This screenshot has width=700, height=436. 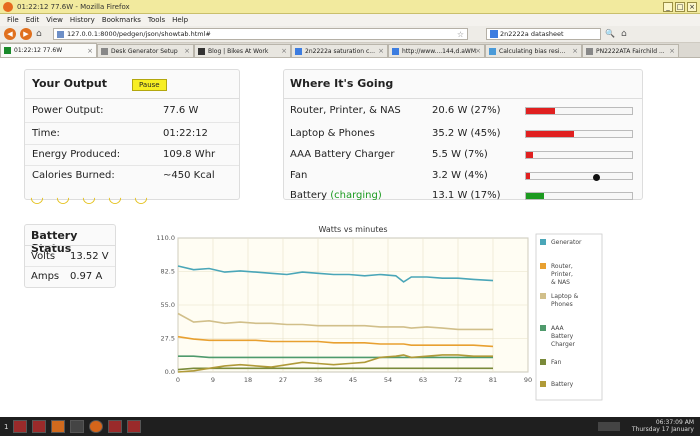 I want to click on legend-label: Laptop &, so click(x=565, y=296).